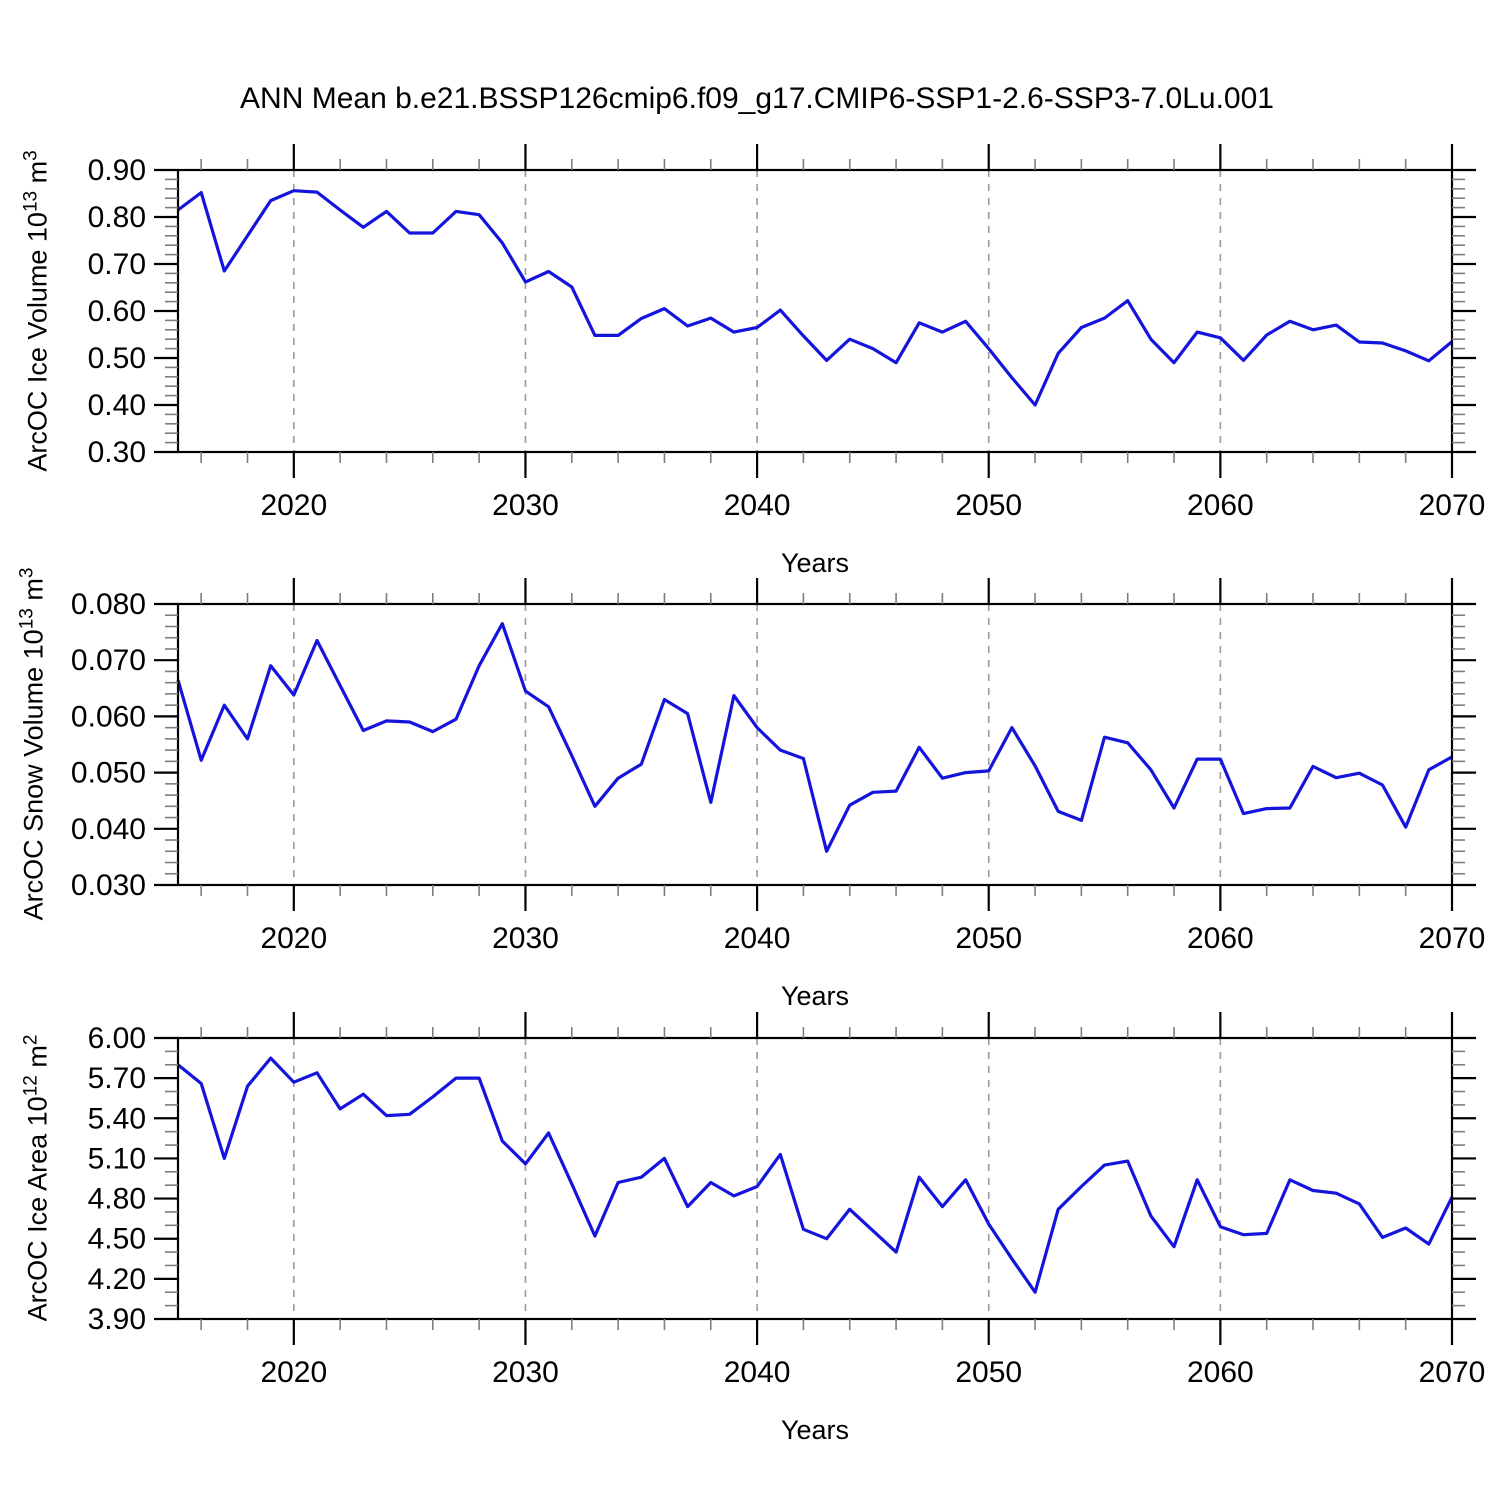 The width and height of the screenshot is (1500, 1500). What do you see at coordinates (117, 1319) in the screenshot?
I see `y-tick-label: 3.90` at bounding box center [117, 1319].